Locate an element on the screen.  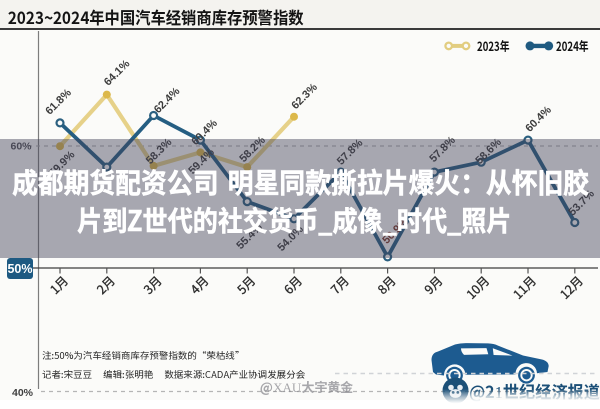
svg-text: 8月 is located at coordinates (386, 285).